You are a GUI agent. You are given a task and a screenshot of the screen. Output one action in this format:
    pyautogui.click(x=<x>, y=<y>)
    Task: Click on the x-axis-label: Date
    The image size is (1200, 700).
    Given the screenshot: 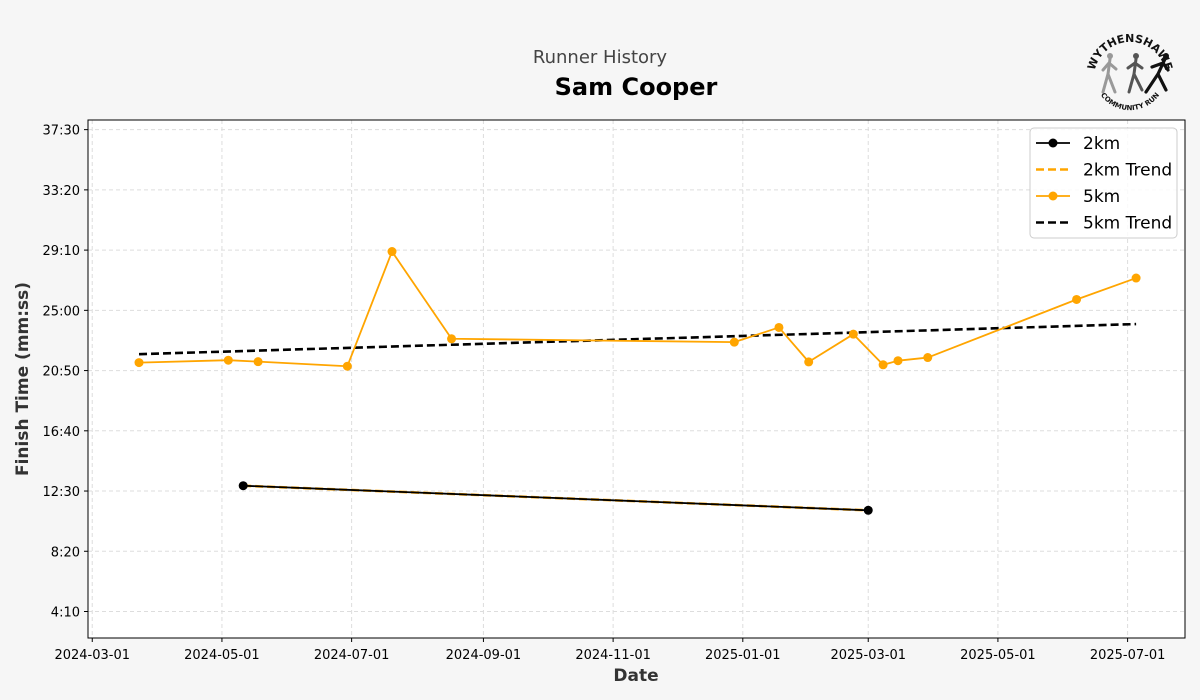 What is the action you would take?
    pyautogui.click(x=635, y=676)
    